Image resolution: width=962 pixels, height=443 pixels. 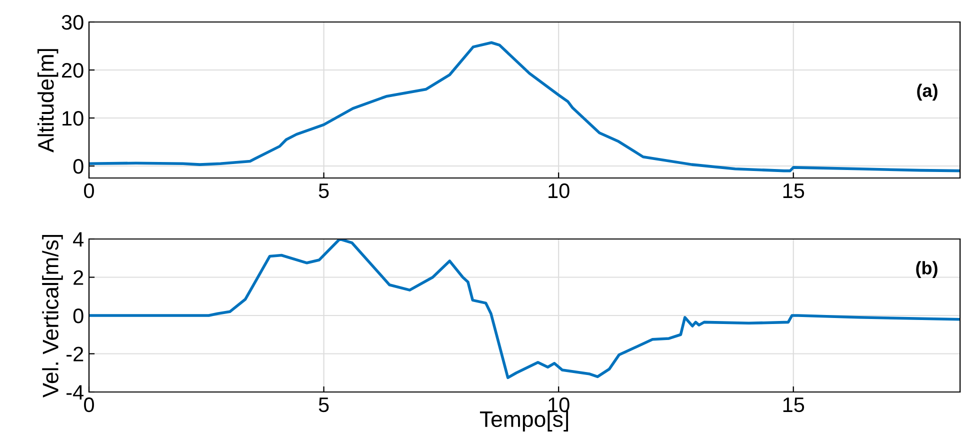 I want to click on y-tick-label: 20, so click(x=73, y=70).